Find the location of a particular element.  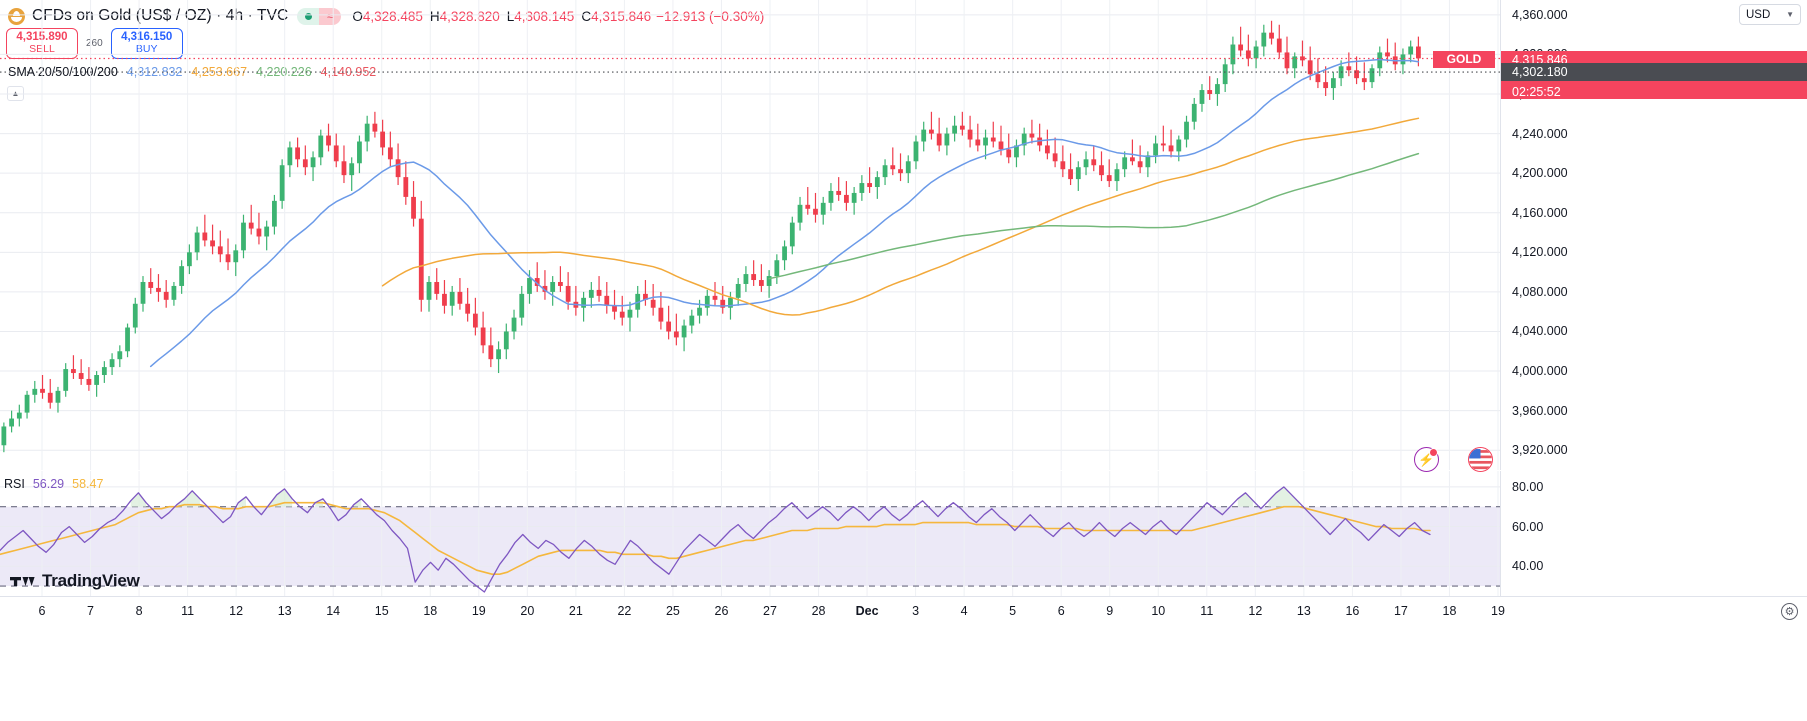

time-axis-tick: Dec is located at coordinates (867, 611).